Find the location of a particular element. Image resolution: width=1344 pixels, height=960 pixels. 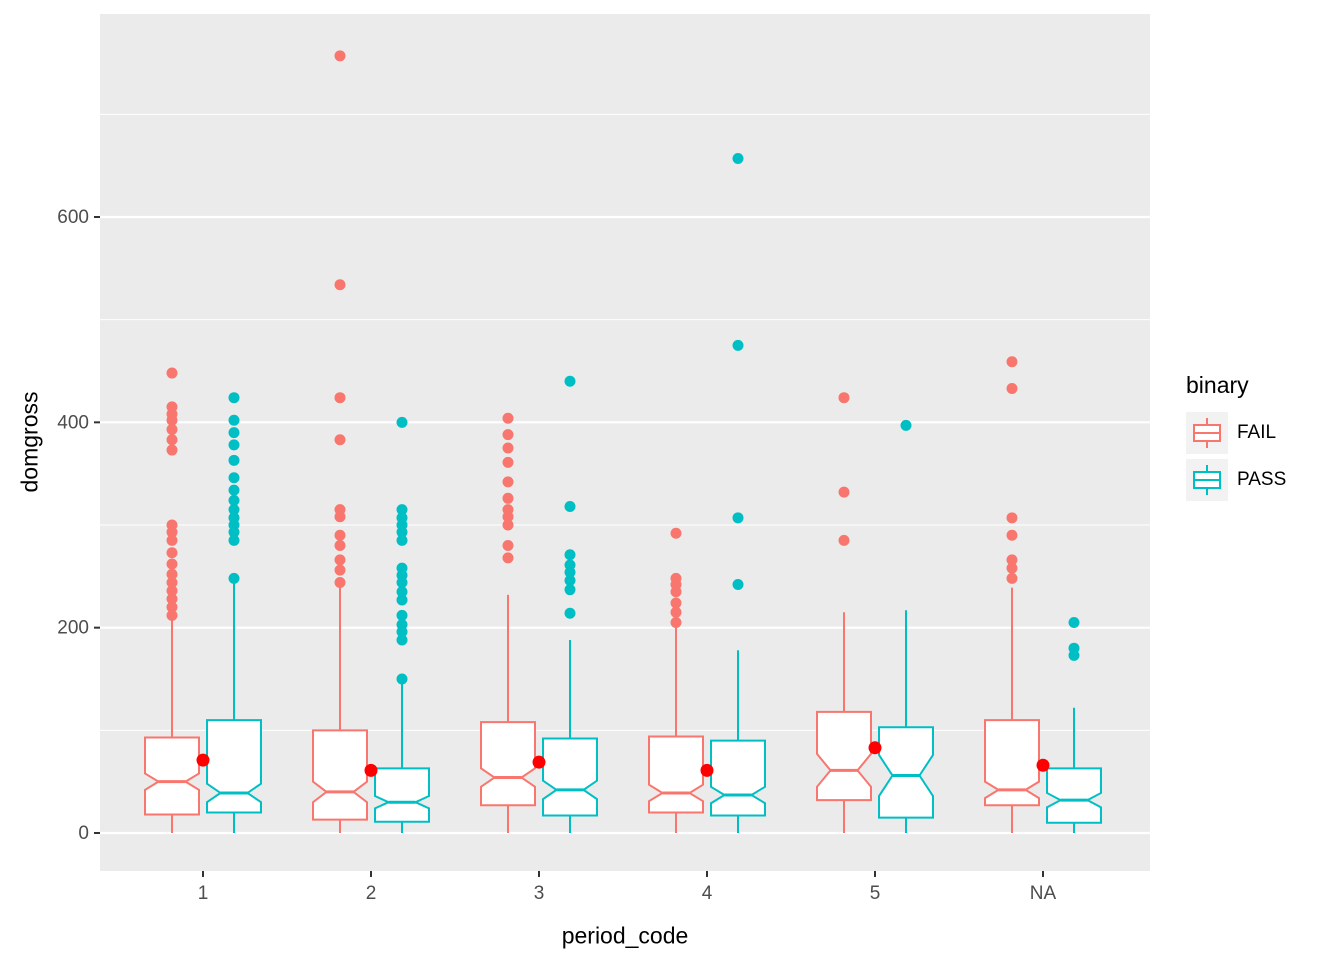

x-axis-title: period_code is located at coordinates (625, 935).